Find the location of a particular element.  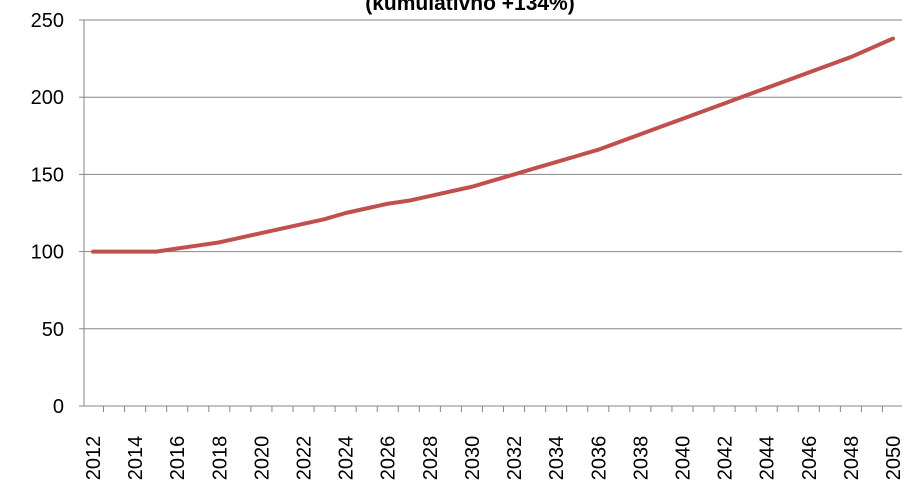

x-tick-label: 2038 is located at coordinates (641, 458).